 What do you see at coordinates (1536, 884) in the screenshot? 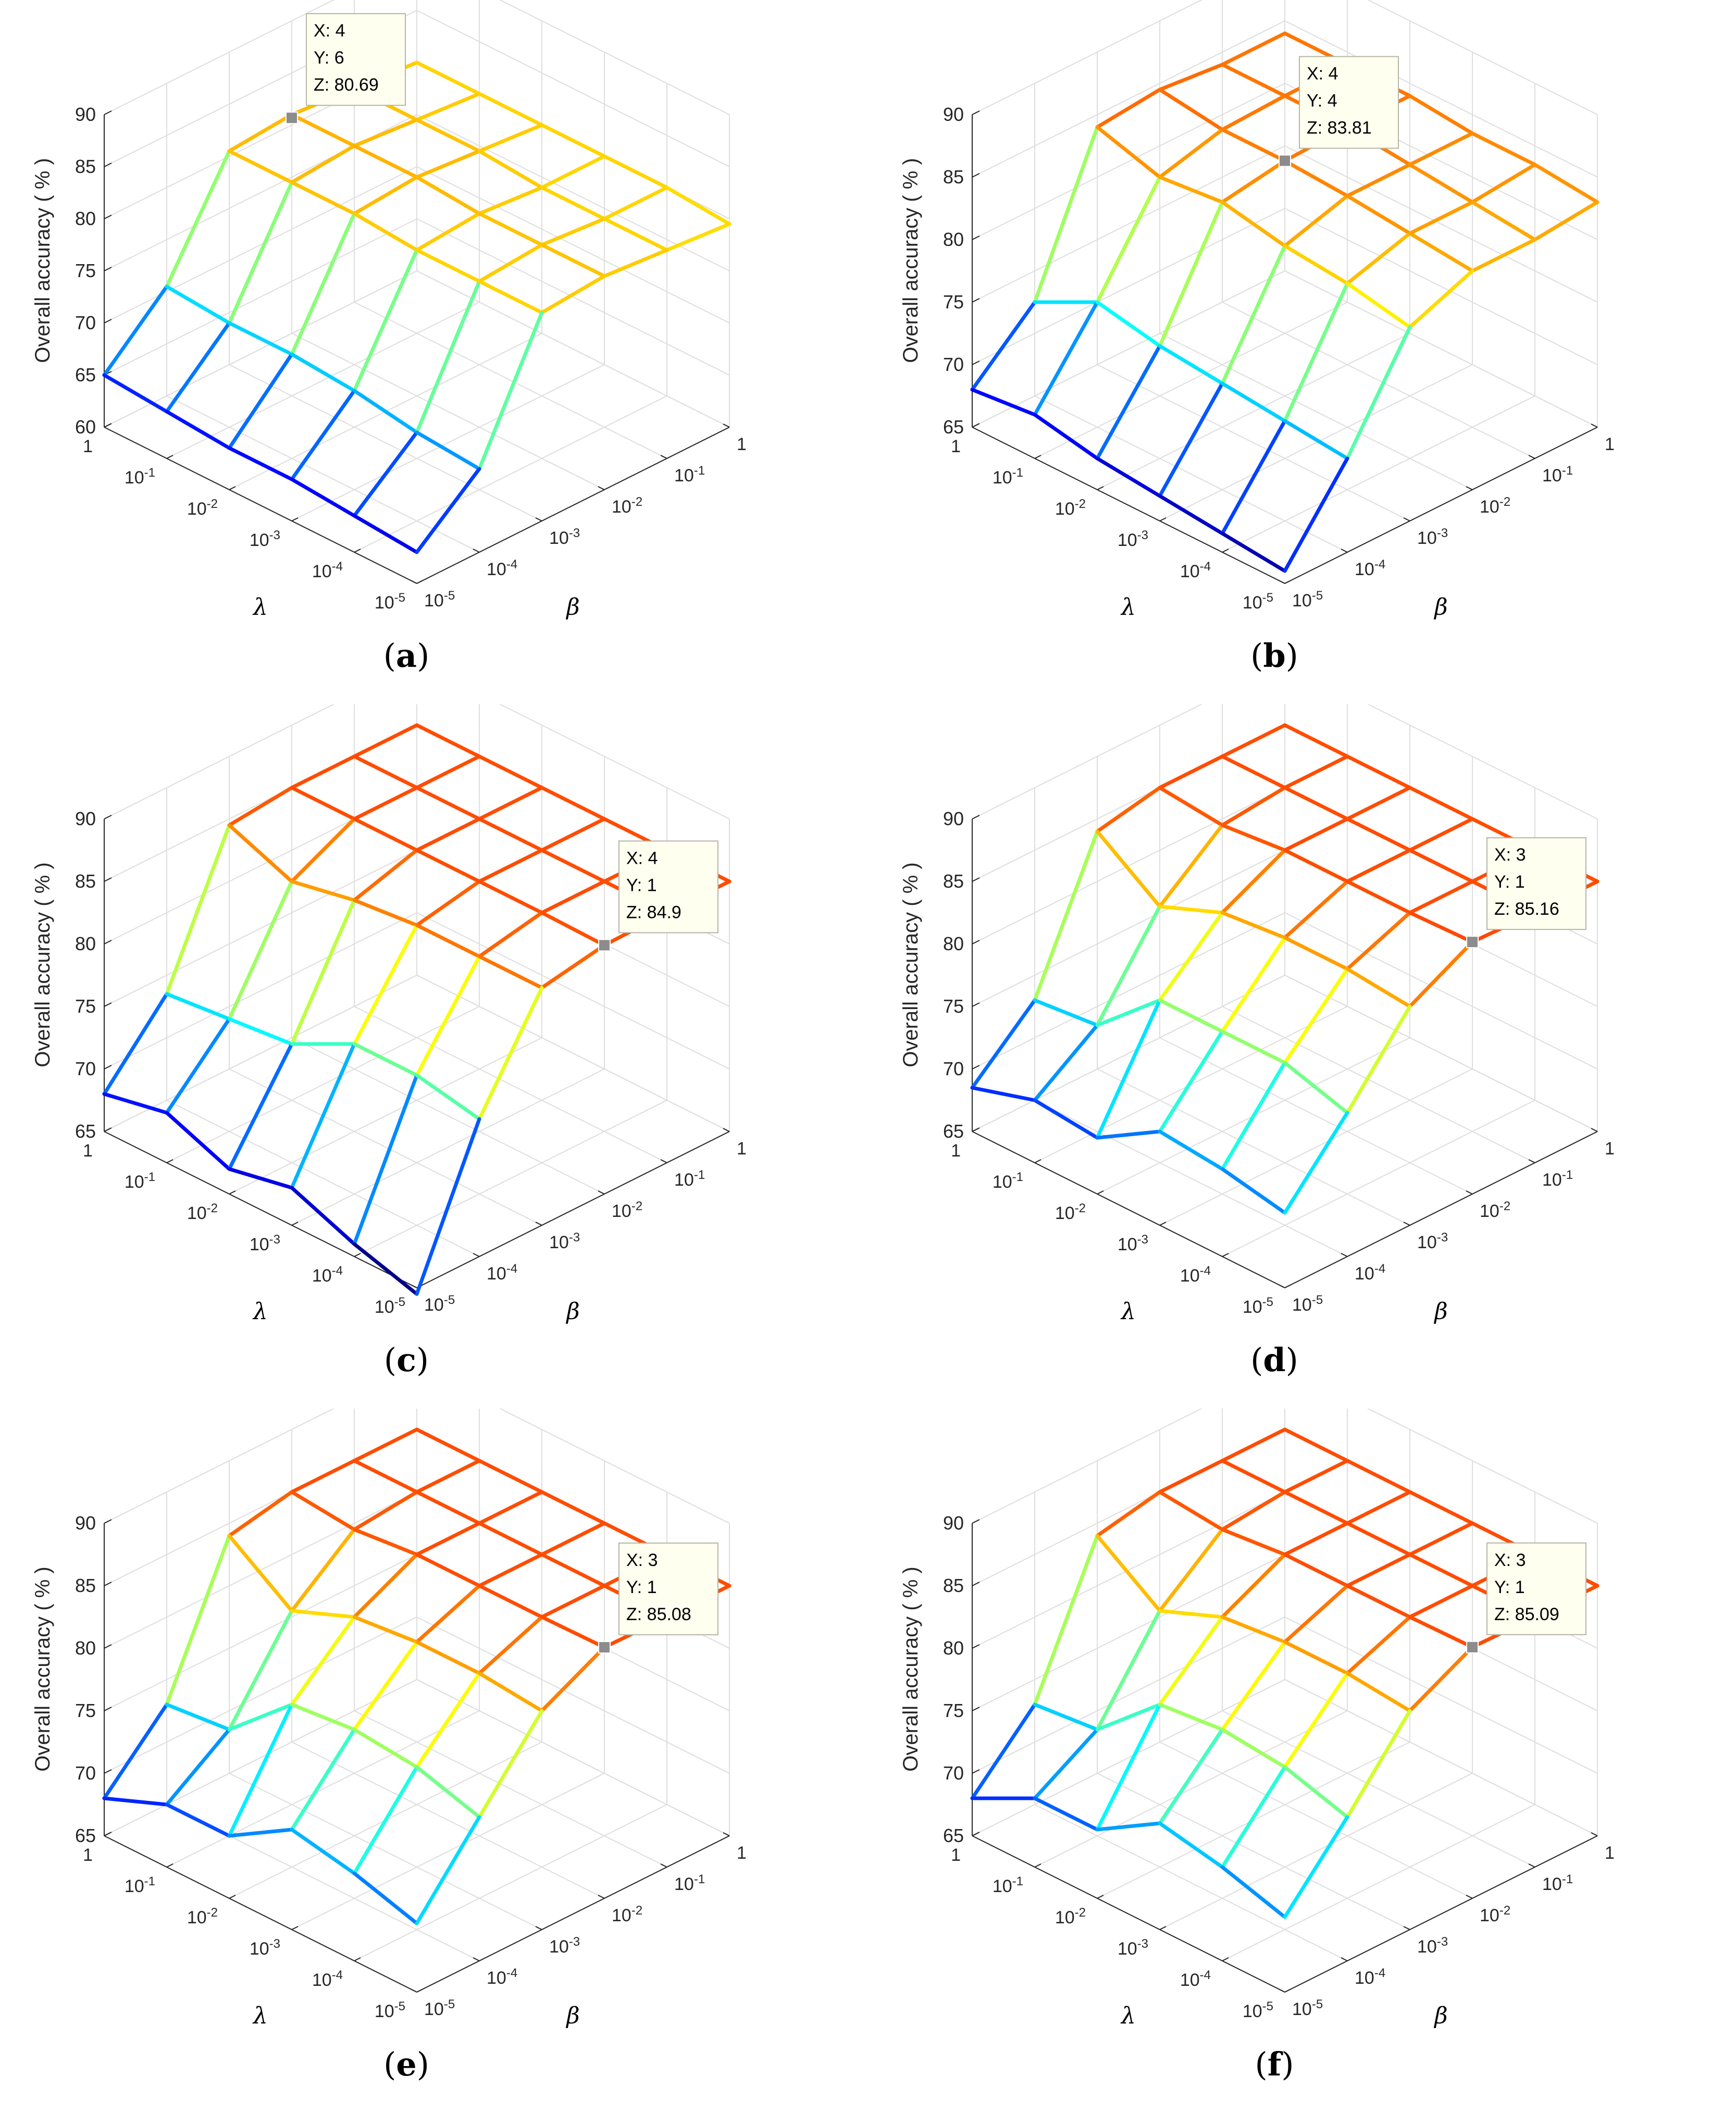
I see `datatip-box: X: 3 Y: 1 Z: 85.16` at bounding box center [1536, 884].